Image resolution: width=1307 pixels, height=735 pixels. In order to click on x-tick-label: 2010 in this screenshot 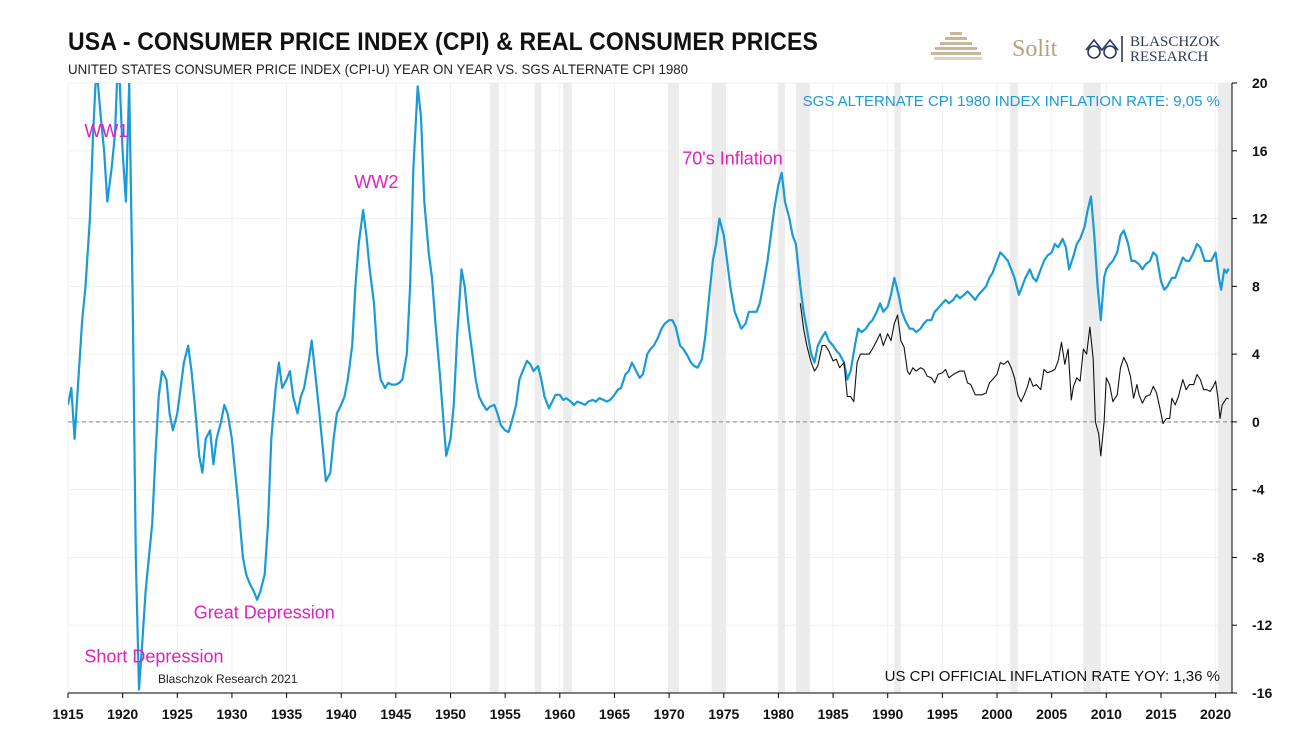, I will do `click(1106, 714)`.